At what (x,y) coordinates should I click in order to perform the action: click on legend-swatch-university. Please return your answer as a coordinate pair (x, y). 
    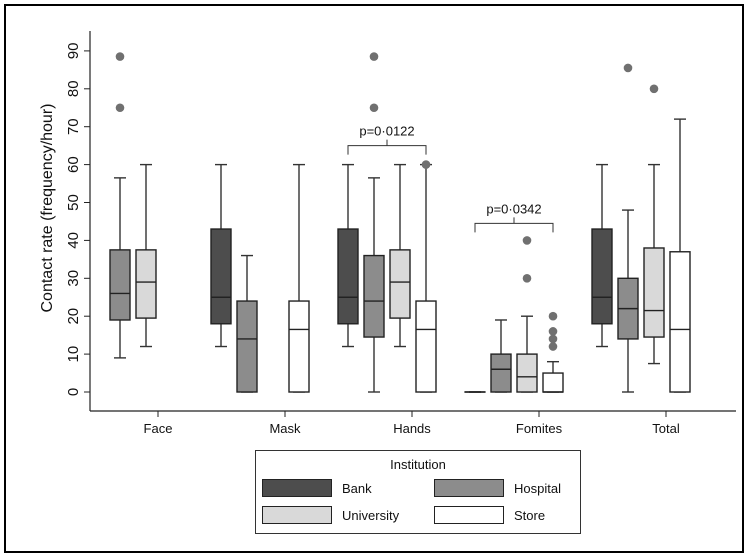
    Looking at the image, I should click on (297, 515).